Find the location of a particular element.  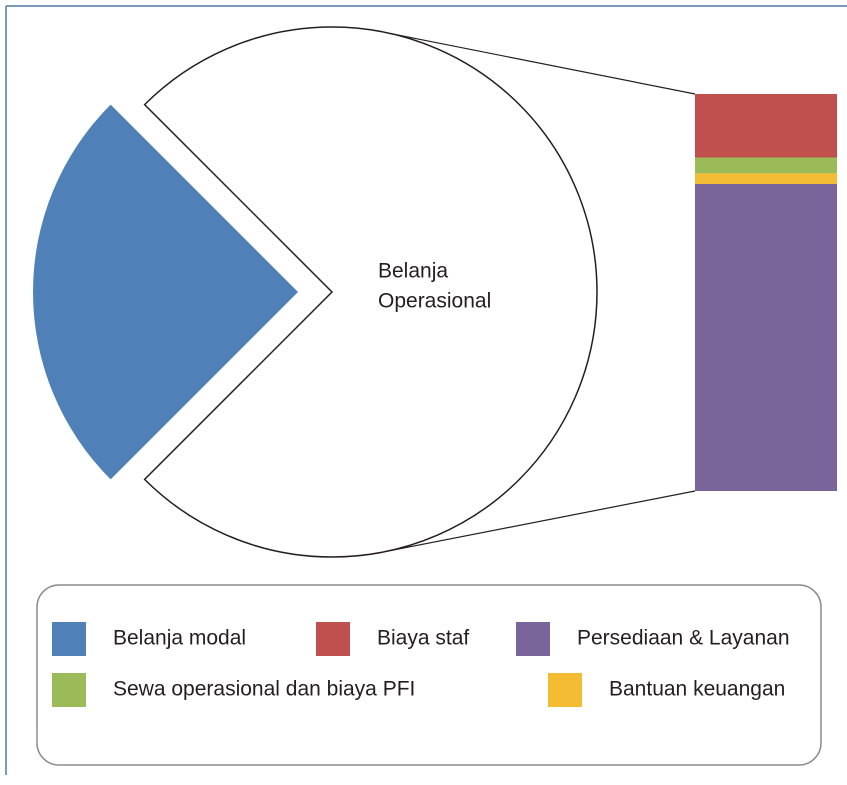

pie-label: Operasional is located at coordinates (434, 301).